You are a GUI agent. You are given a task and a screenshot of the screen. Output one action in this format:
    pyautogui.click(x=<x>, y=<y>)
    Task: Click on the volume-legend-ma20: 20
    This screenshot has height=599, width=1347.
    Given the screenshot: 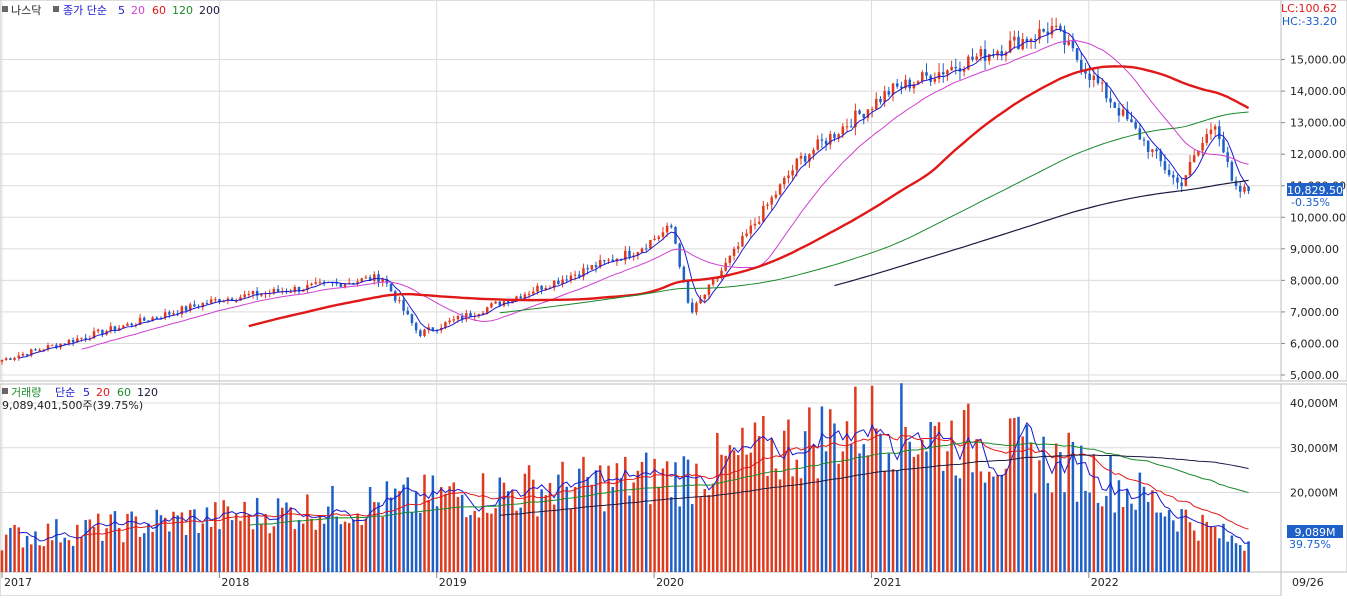 What is the action you would take?
    pyautogui.click(x=103, y=392)
    